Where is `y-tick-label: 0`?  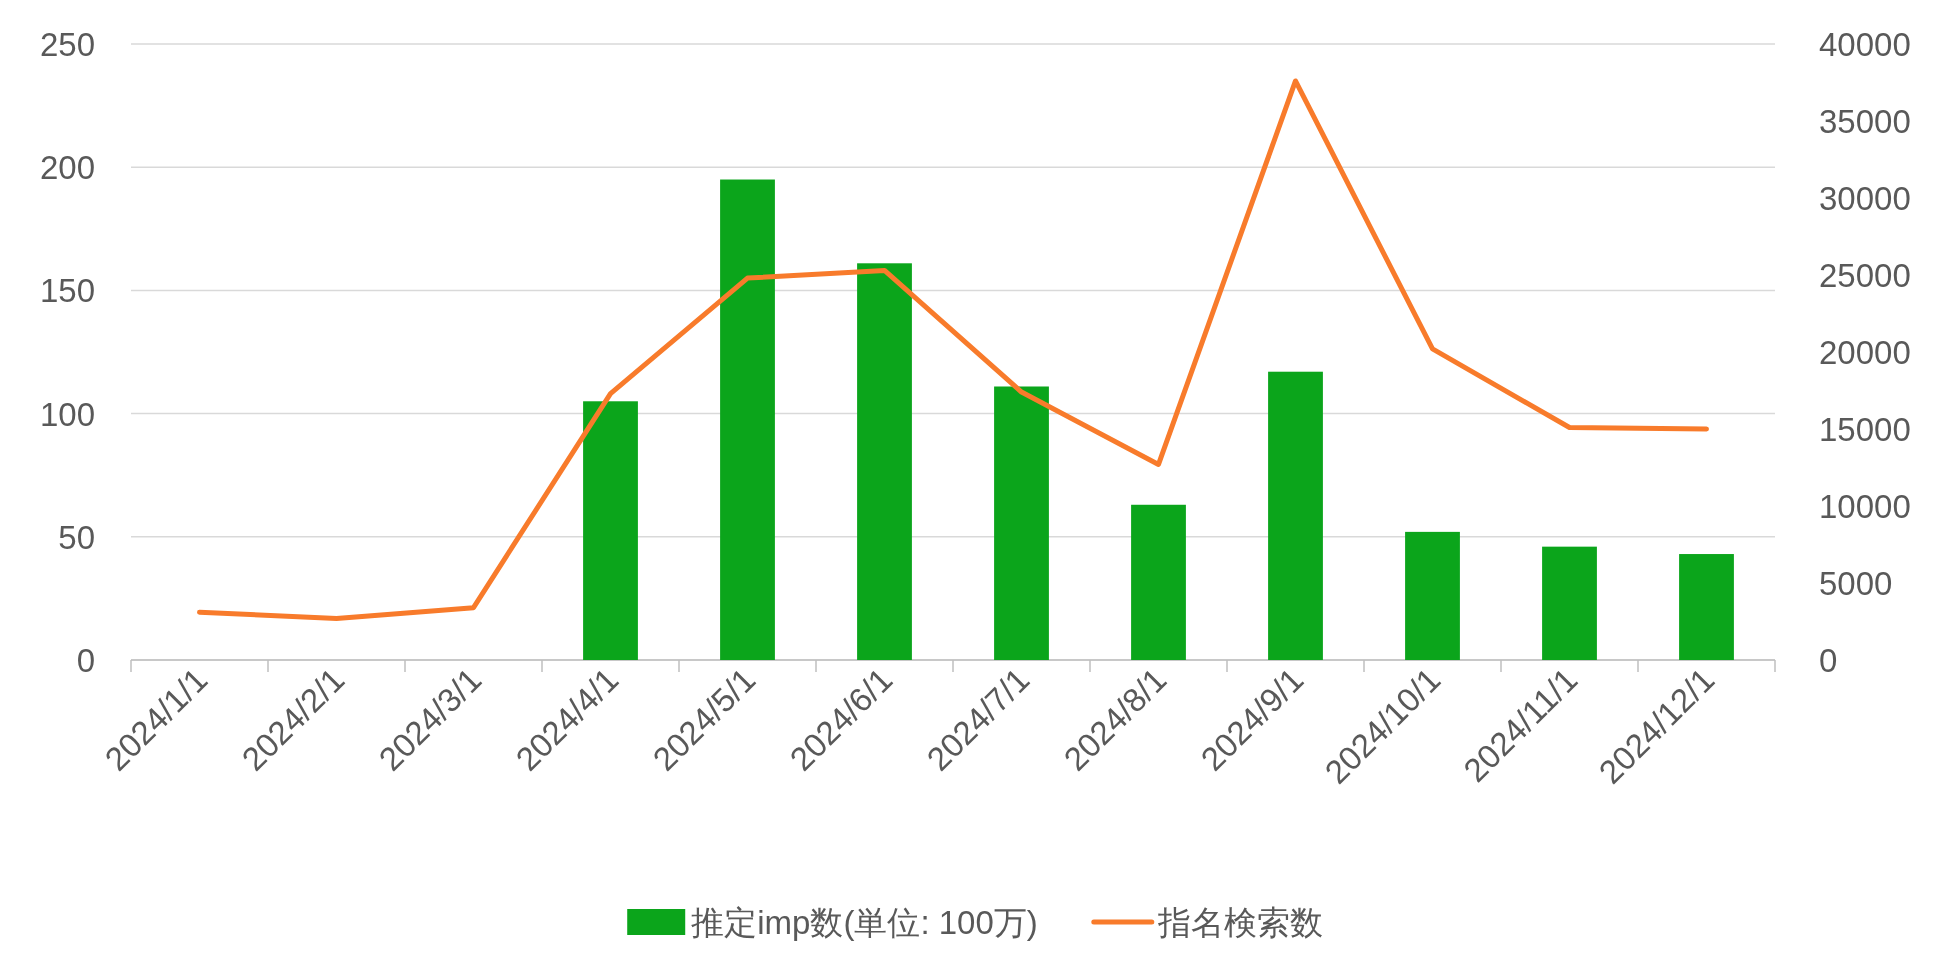 y-tick-label: 0 is located at coordinates (85, 660).